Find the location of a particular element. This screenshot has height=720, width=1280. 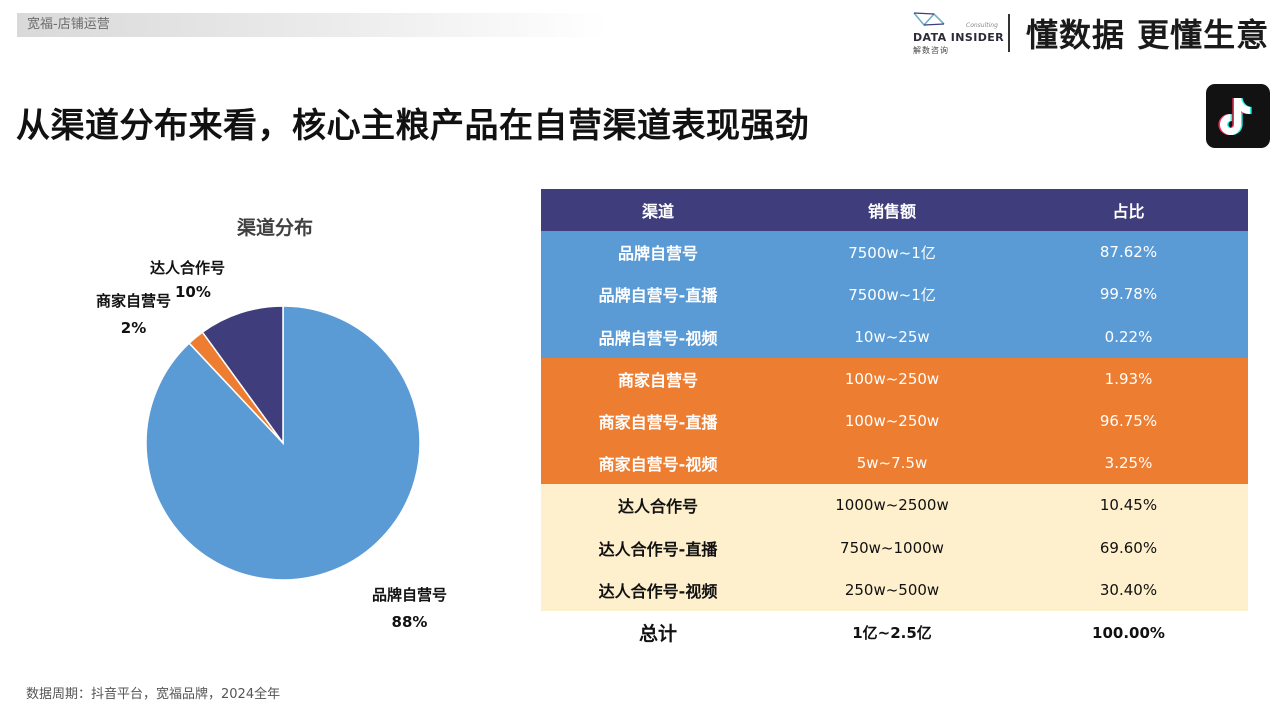

cell-share: 0.22% is located at coordinates (1128, 336).